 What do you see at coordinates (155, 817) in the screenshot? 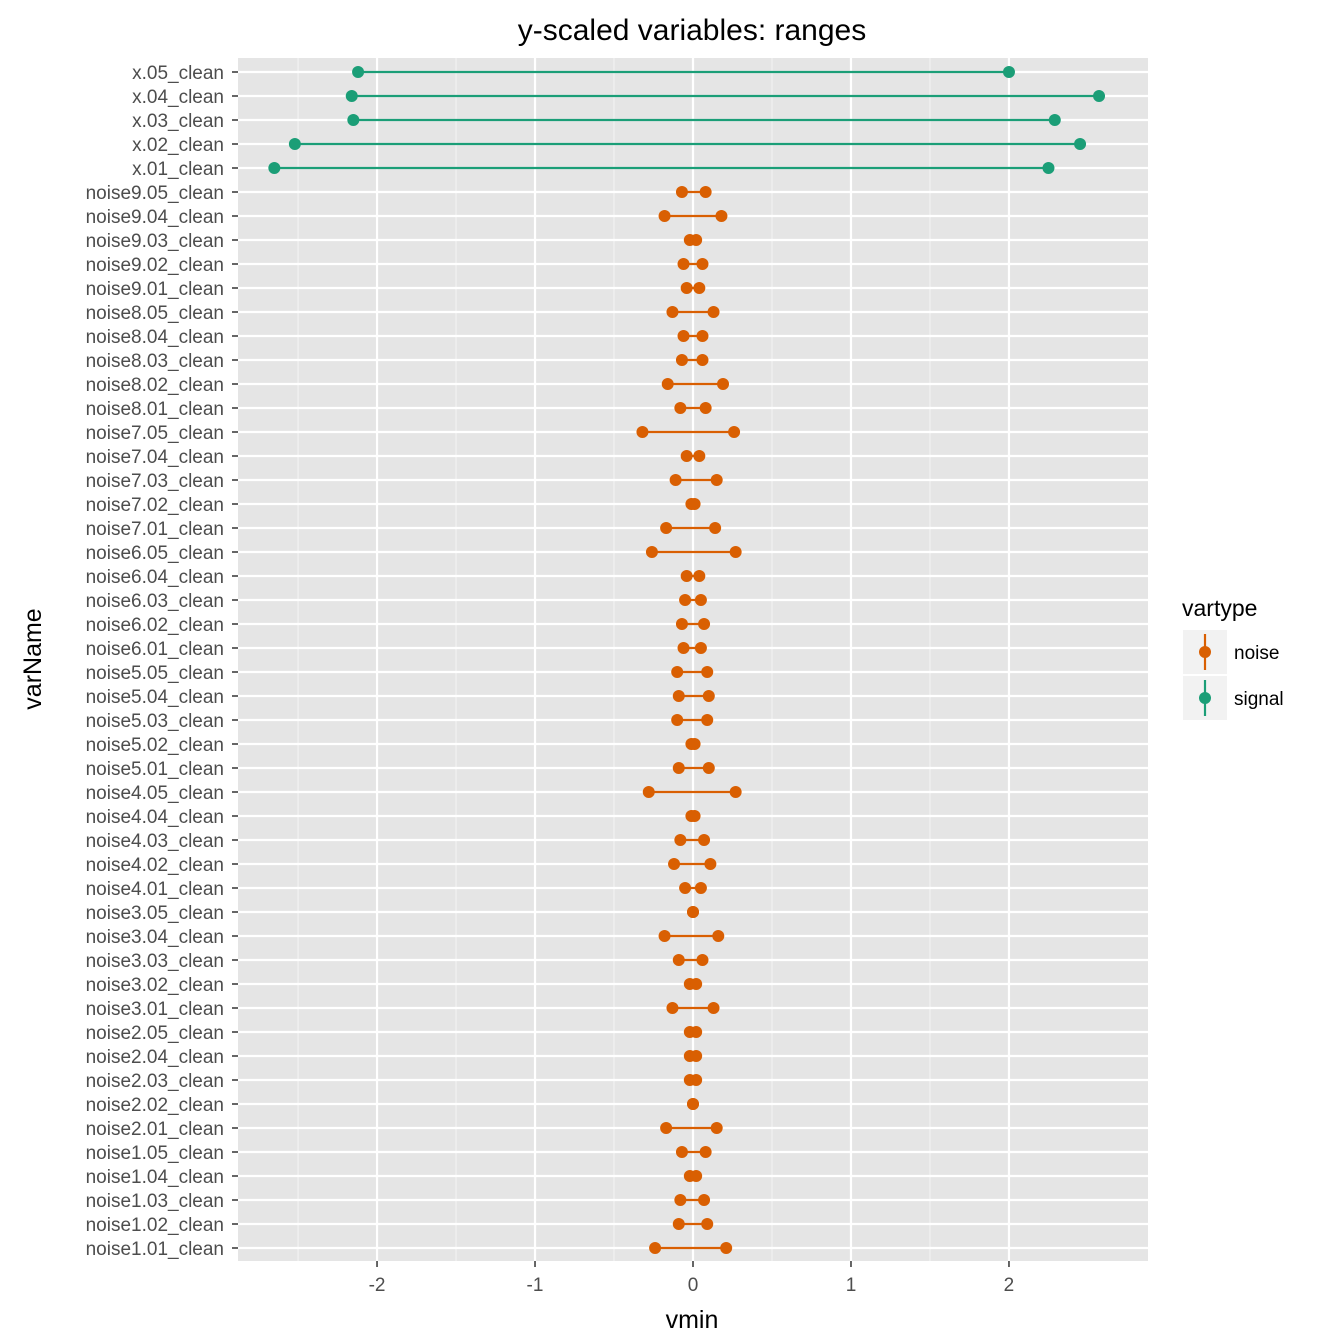
I see `y-tick-label: noise4.04_clean` at bounding box center [155, 817].